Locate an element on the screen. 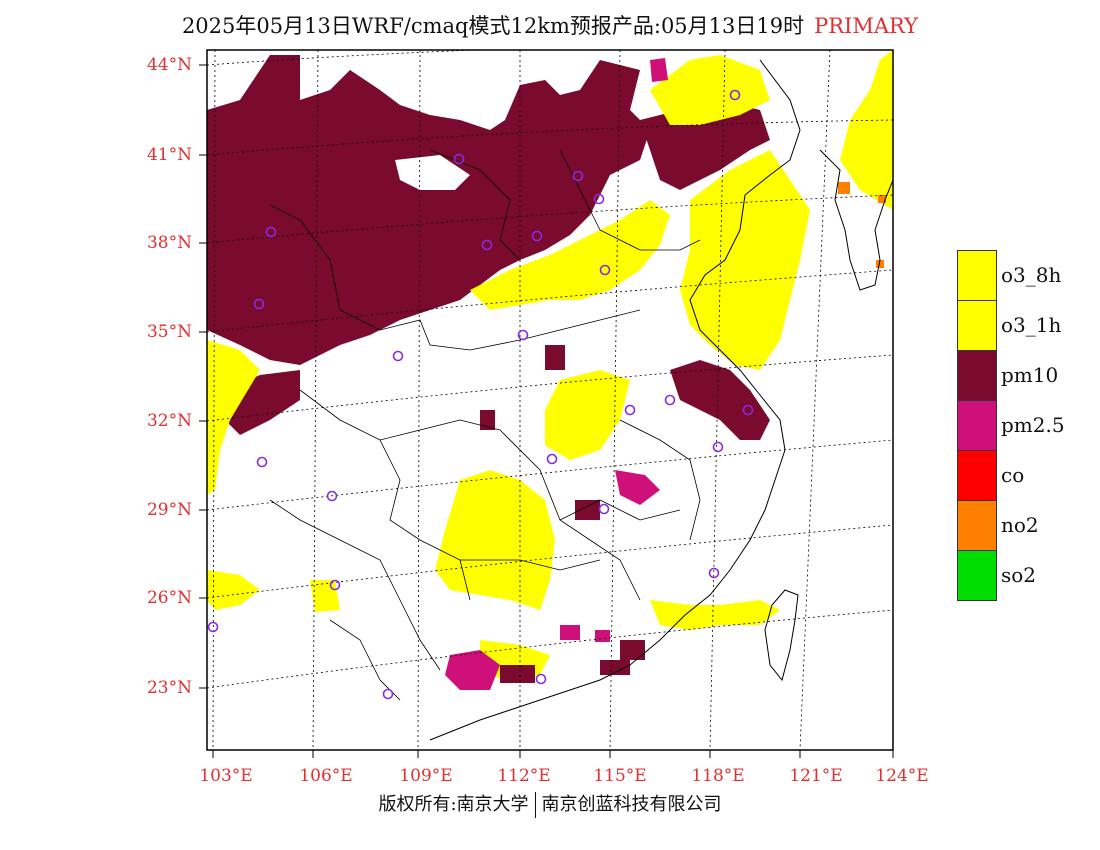 The width and height of the screenshot is (1100, 850). o3-region-east is located at coordinates (745, 260).